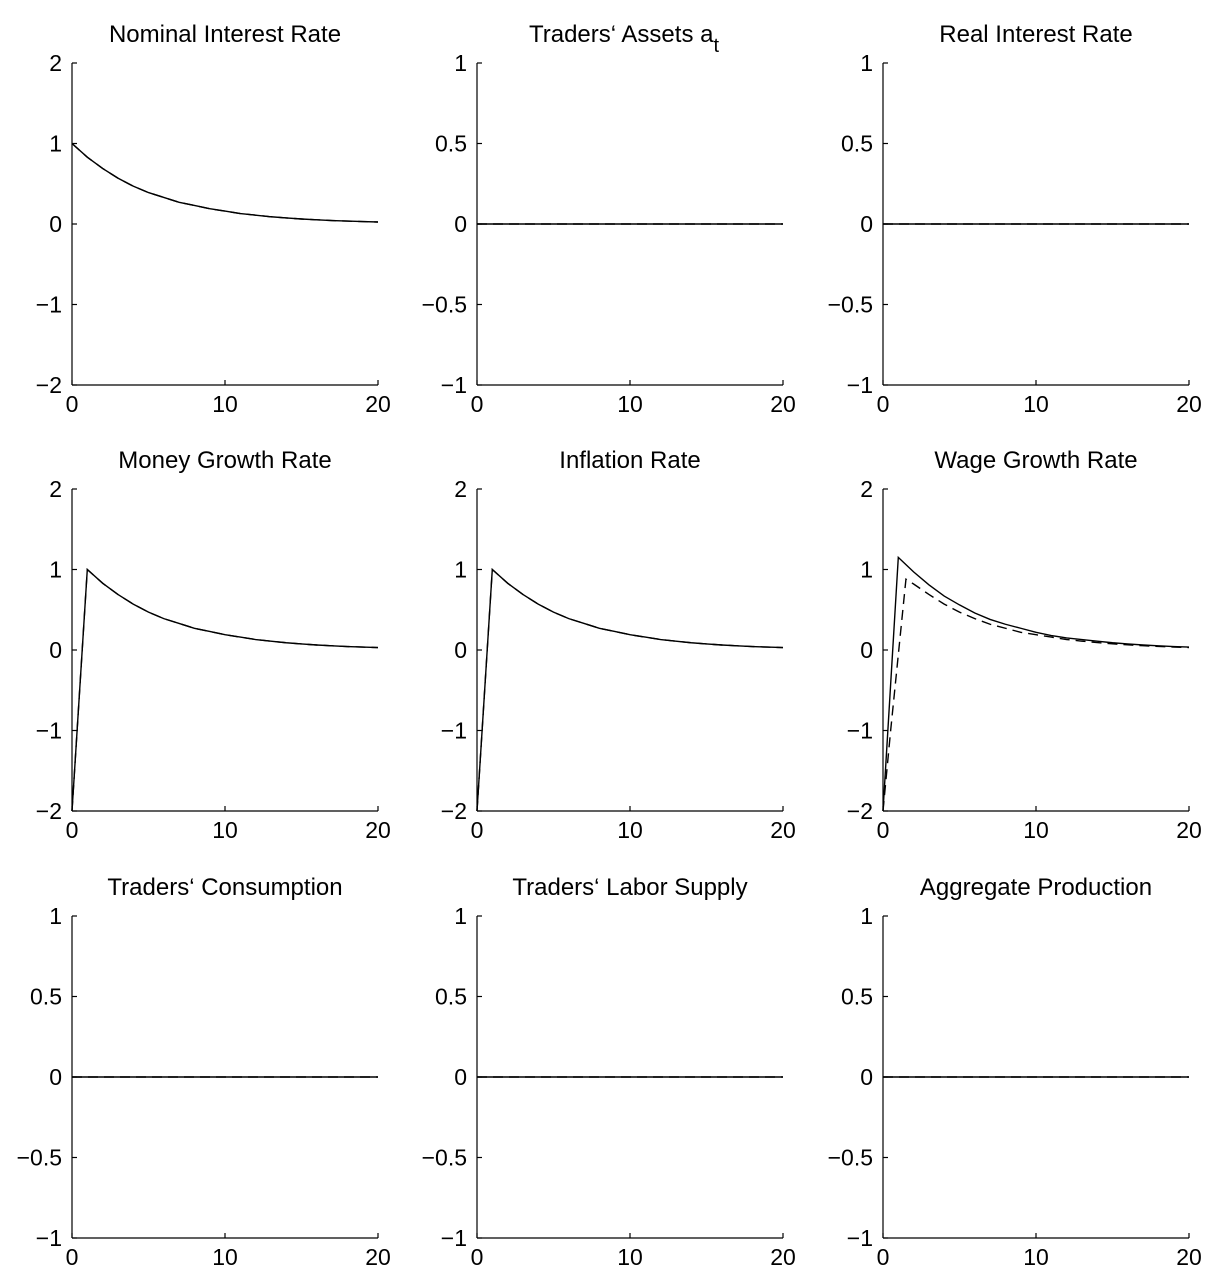  Describe the element at coordinates (609, 219) in the screenshot. I see `chart-panel-2: Traders‘ Assets at−1−0.500.510 10 20` at that location.